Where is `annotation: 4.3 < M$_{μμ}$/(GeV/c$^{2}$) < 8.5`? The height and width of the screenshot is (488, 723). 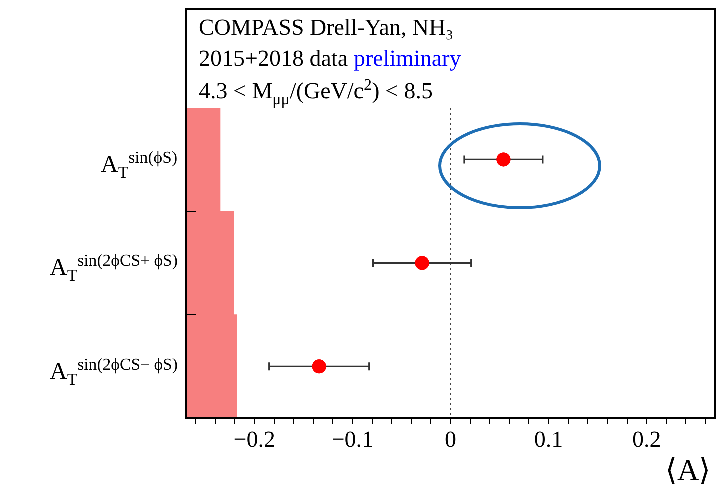 annotation: 4.3 < M$_{μμ}$/(GeV/c$^{2}$) < 8.5 is located at coordinates (316, 92).